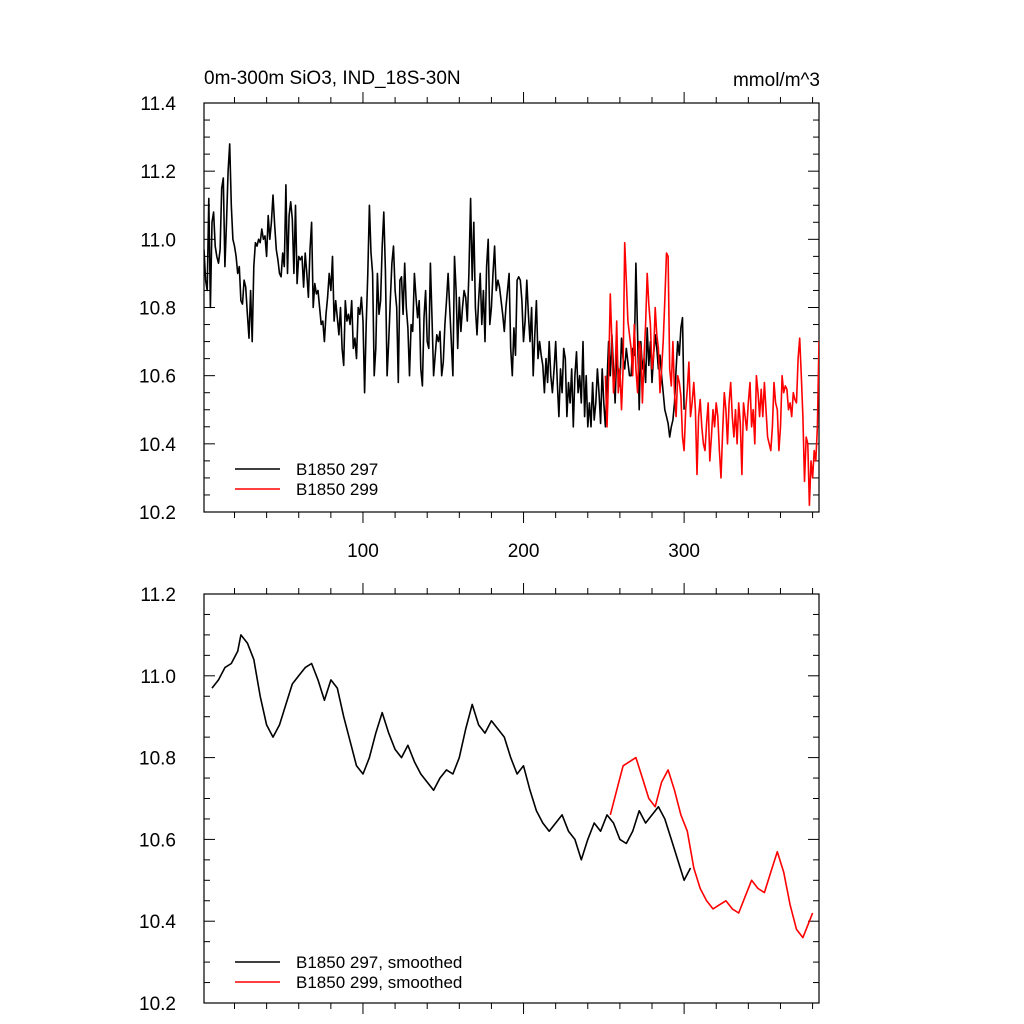  I want to click on legend-label: B1850 297, smoothed, so click(379, 962).